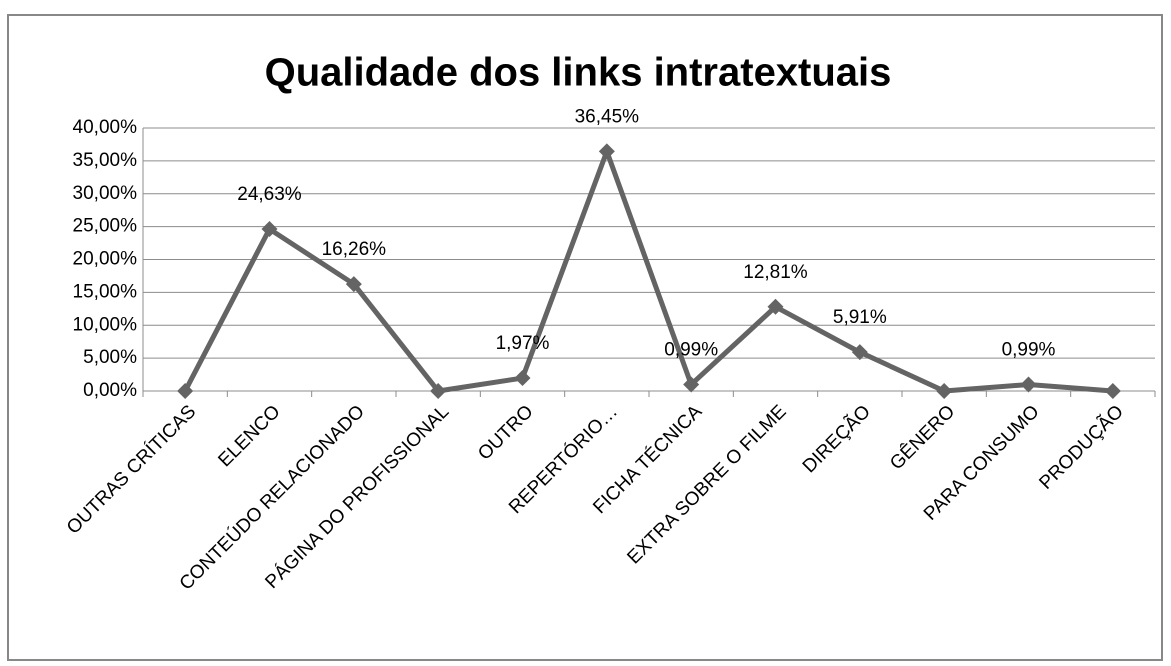 The height and width of the screenshot is (666, 1171). I want to click on data-label: 1,97%, so click(523, 343).